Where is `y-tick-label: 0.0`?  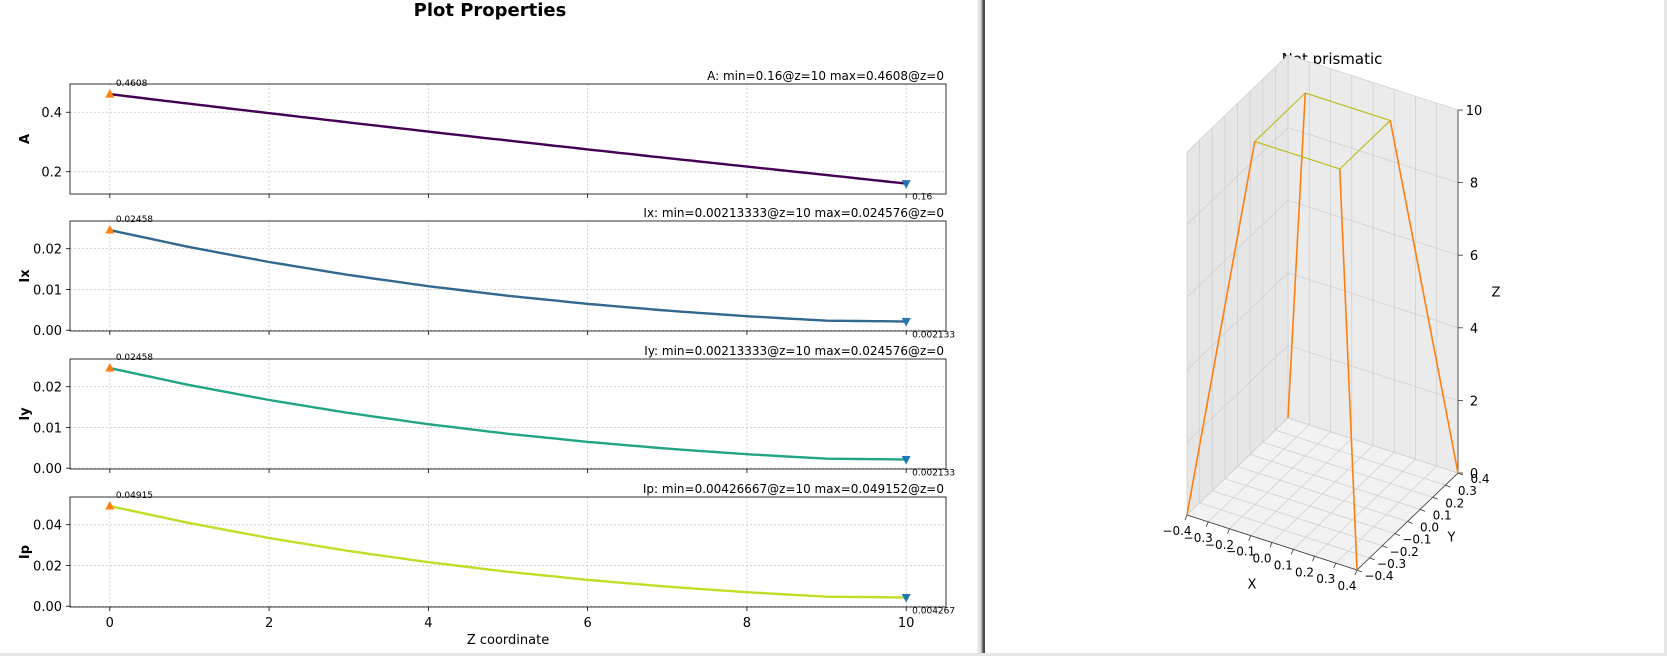
y-tick-label: 0.0 is located at coordinates (1429, 528).